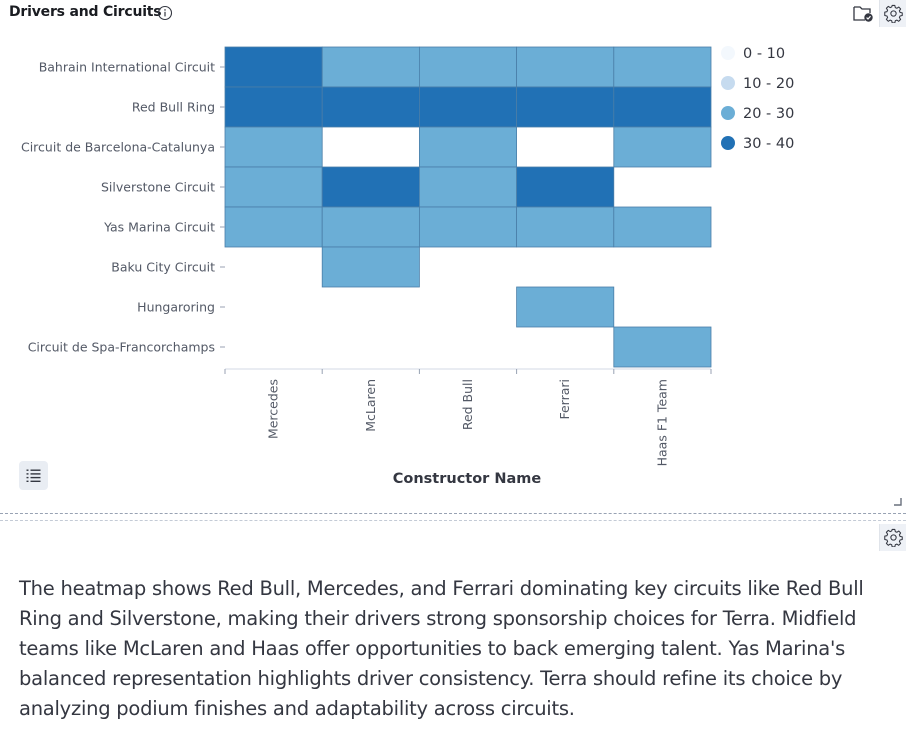 The width and height of the screenshot is (906, 733). I want to click on text-panel-settings-gear-icon, so click(892, 537).